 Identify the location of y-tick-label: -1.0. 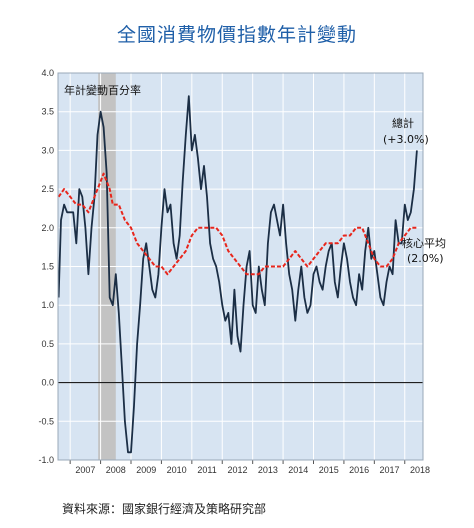
(46, 460).